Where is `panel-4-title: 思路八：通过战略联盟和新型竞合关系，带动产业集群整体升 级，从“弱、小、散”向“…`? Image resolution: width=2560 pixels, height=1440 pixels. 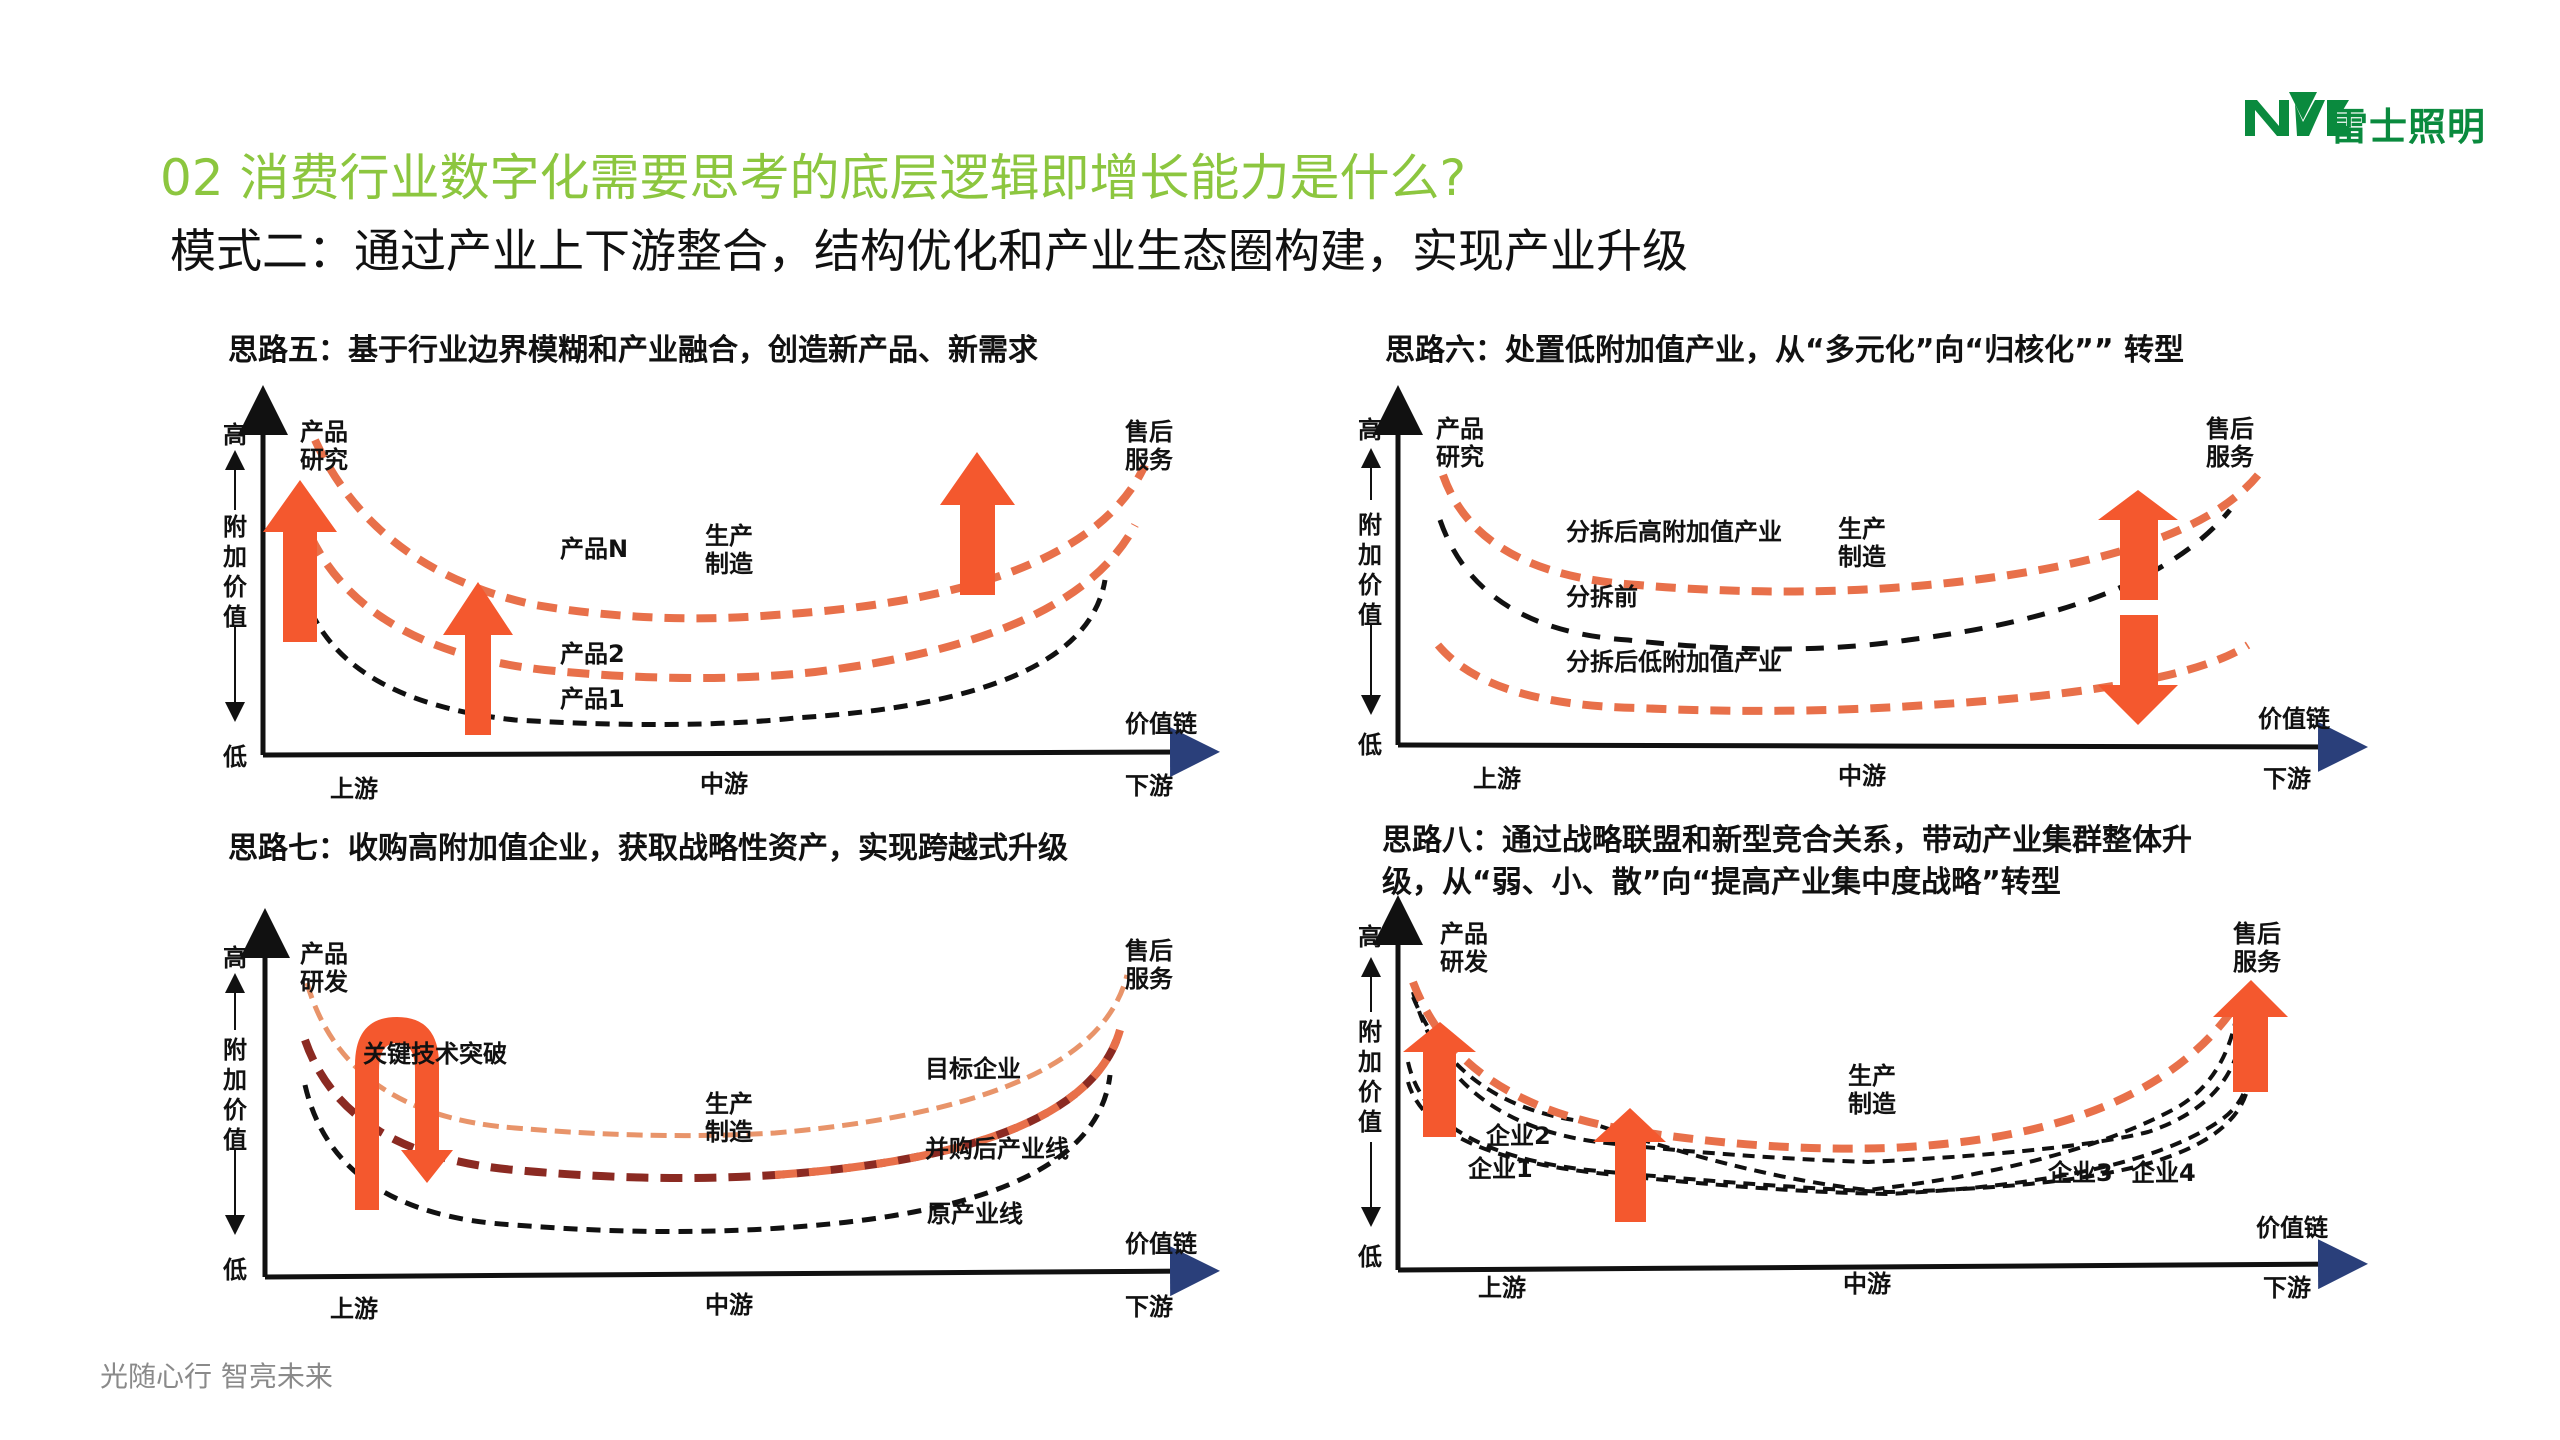 panel-4-title: 思路八：通过战略联盟和新型竞合关系，带动产业集群整体升 级，从“弱、小、散”向“… is located at coordinates (1787, 862).